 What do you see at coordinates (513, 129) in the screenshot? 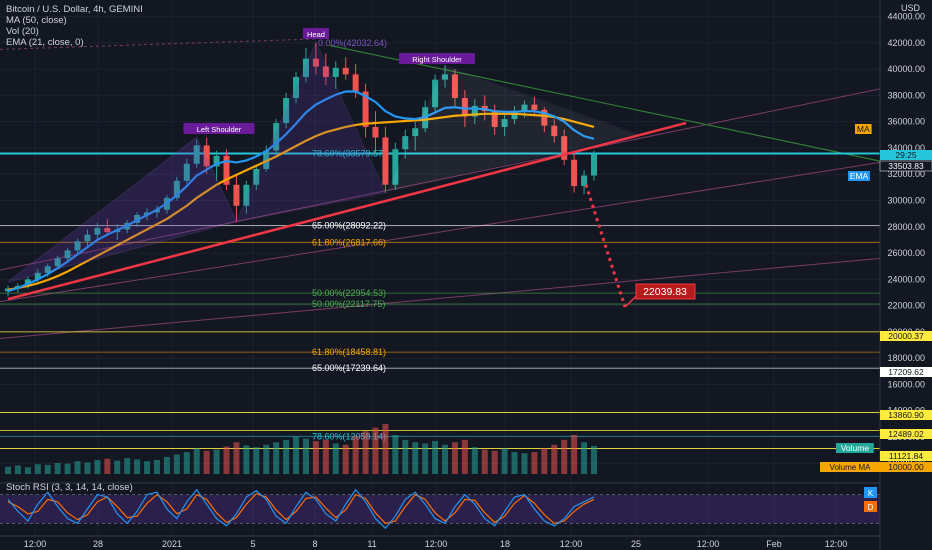
I see `right-shoulder-shape` at bounding box center [513, 129].